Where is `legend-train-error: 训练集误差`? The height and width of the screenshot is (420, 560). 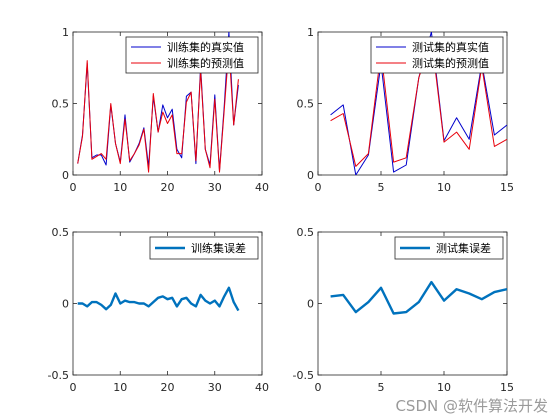
legend-train-error: 训练集误差 is located at coordinates (204, 248).